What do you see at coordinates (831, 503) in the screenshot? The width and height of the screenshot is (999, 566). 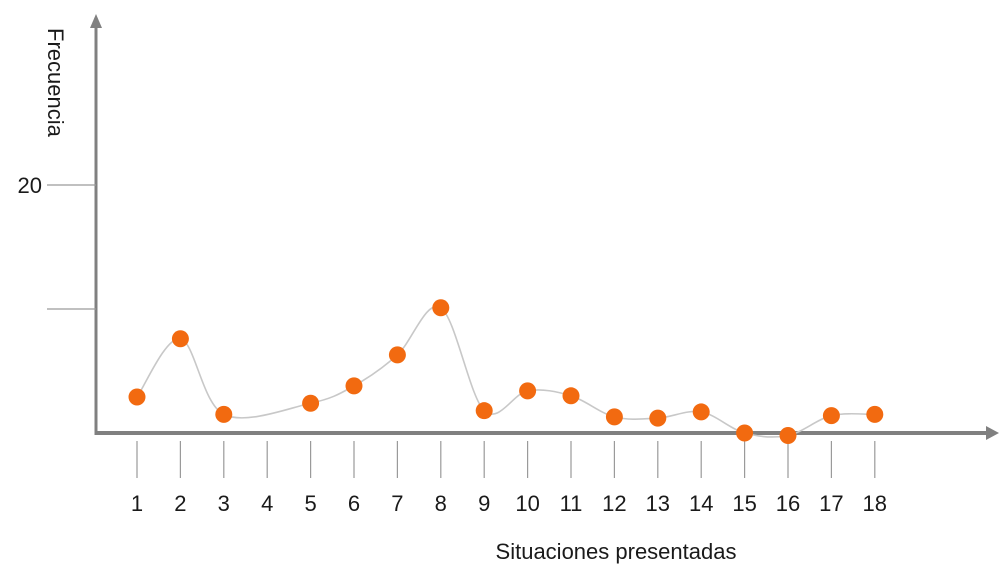 I see `x-tick-label: 17` at bounding box center [831, 503].